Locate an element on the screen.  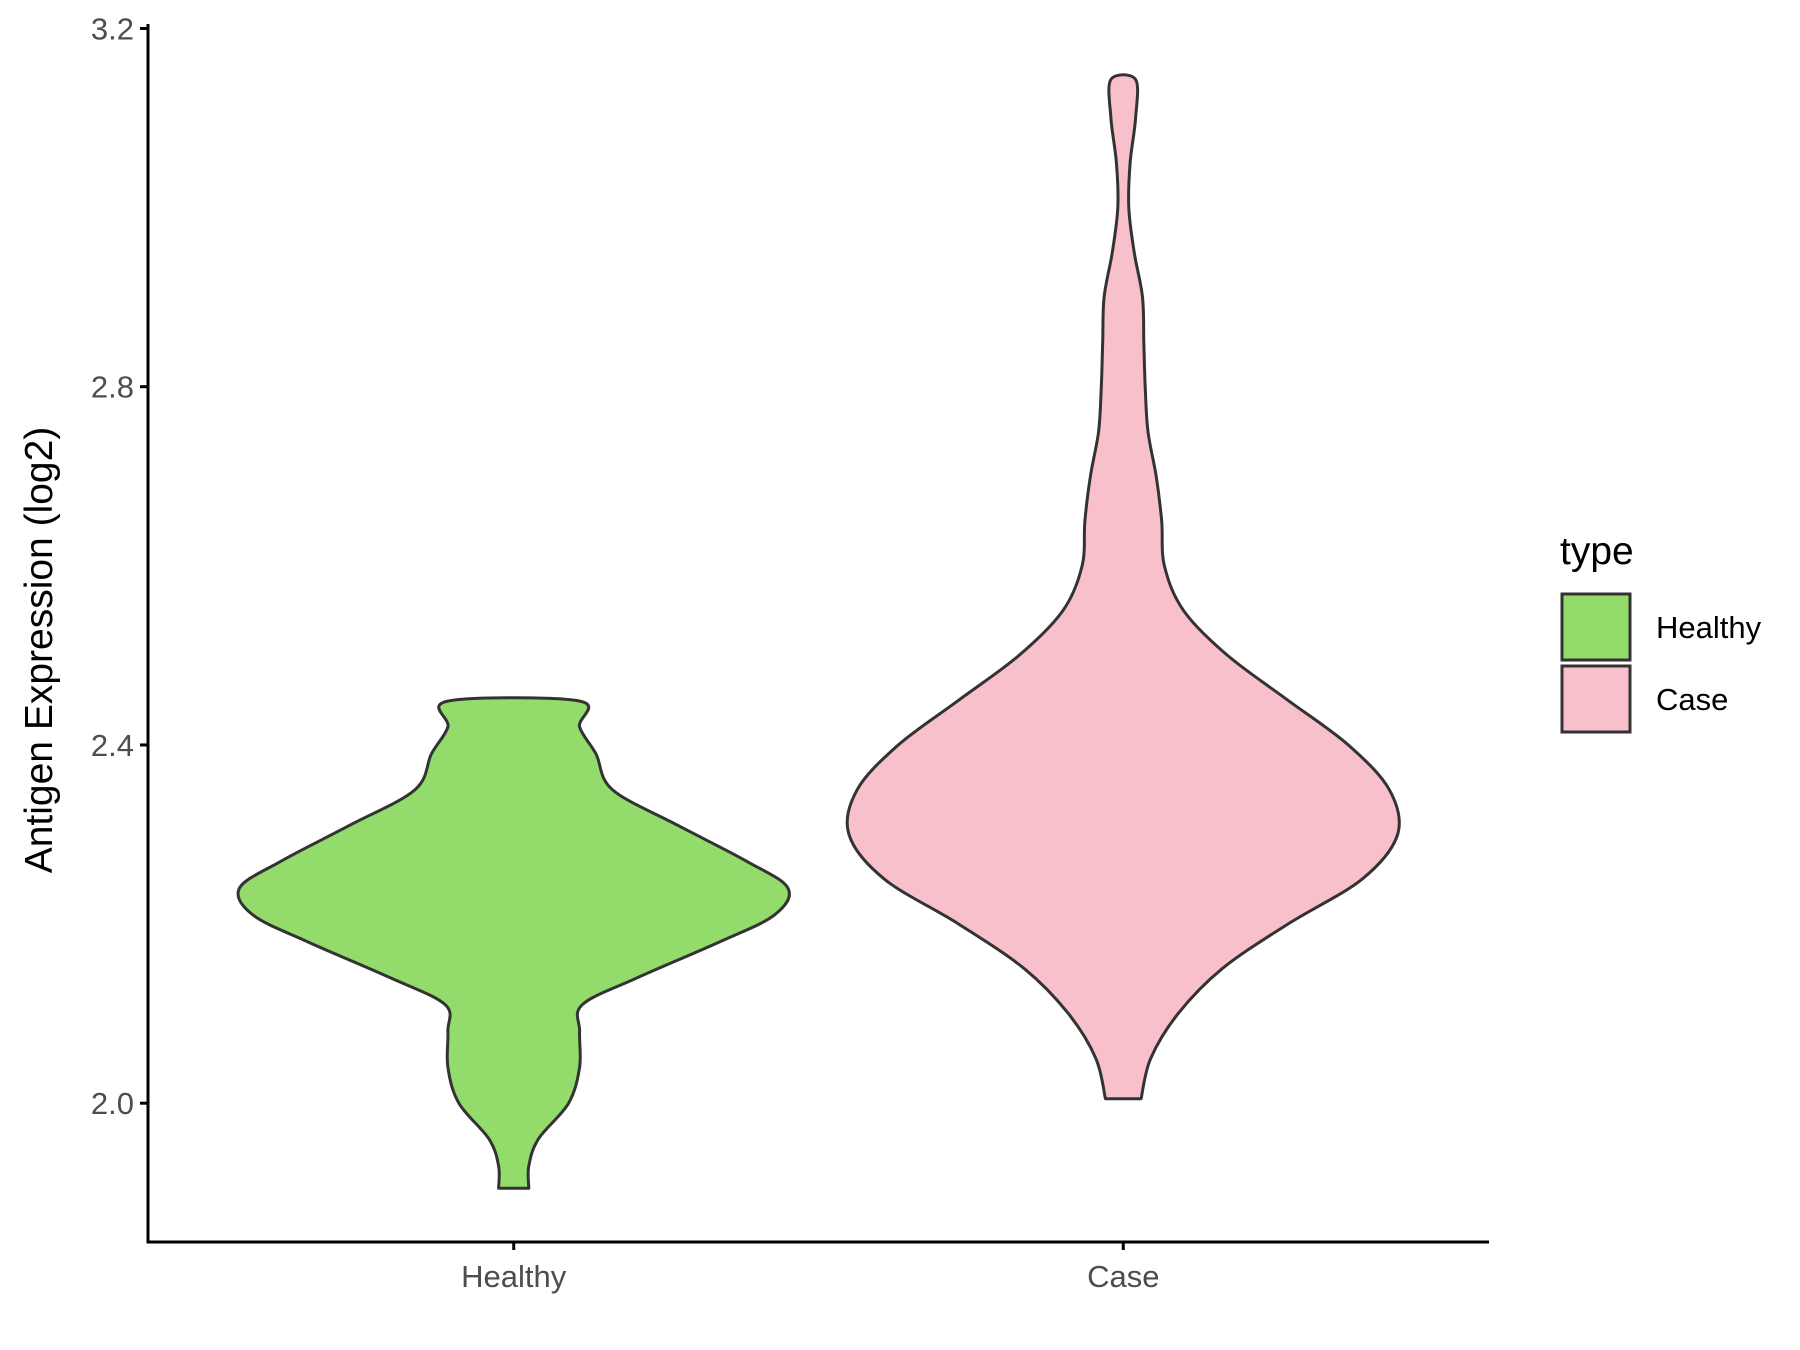
x-tick-label: Healthy is located at coordinates (514, 1276).